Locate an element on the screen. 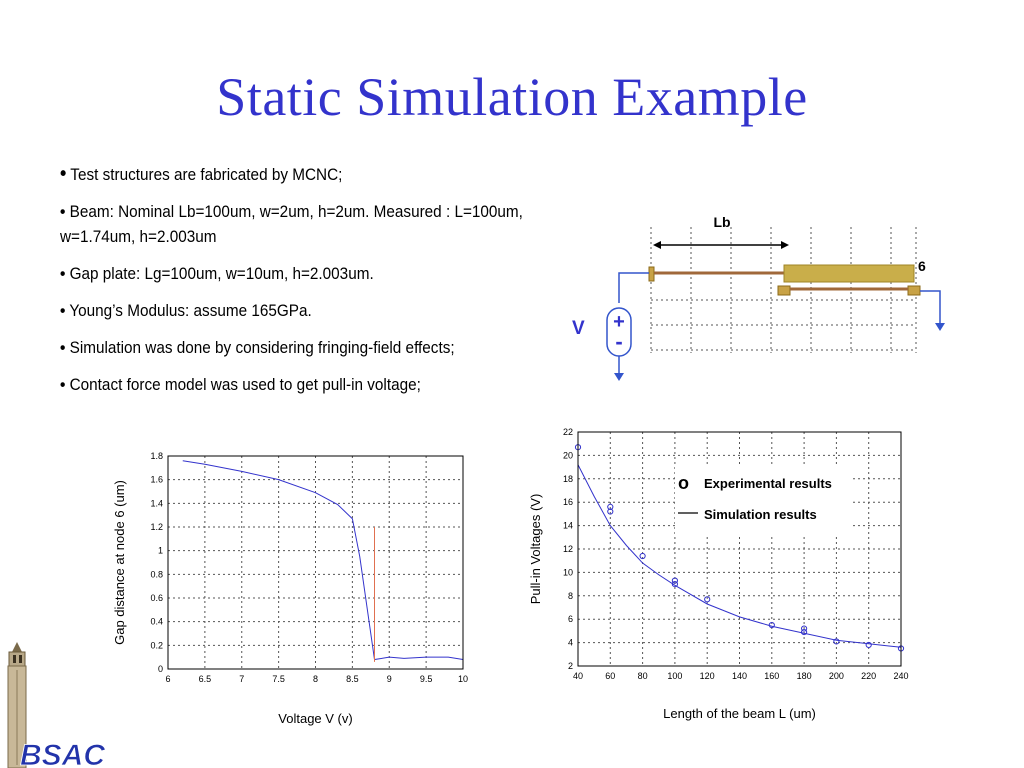 The width and height of the screenshot is (1024, 768). chart1-ylabel: Gap distance at node 6 (um) is located at coordinates (119, 562).